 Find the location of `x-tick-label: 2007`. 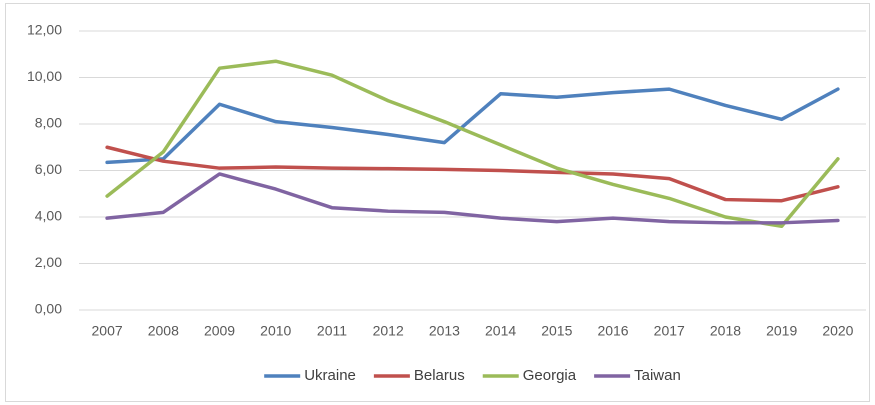

x-tick-label: 2007 is located at coordinates (107, 331).